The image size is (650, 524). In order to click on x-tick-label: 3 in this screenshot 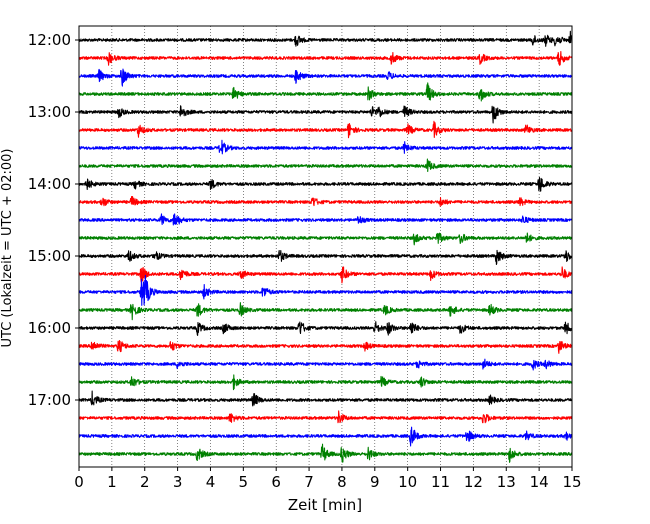, I will do `click(178, 482)`.